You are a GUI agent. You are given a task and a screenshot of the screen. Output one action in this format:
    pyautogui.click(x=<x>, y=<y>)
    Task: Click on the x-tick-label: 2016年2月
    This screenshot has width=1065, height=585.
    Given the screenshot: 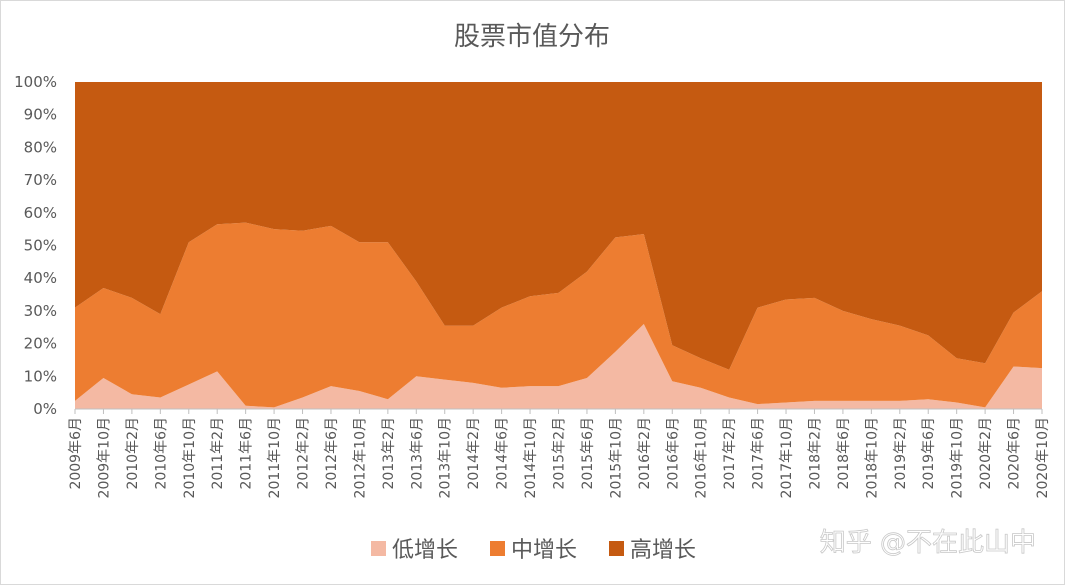 What is the action you would take?
    pyautogui.click(x=645, y=453)
    